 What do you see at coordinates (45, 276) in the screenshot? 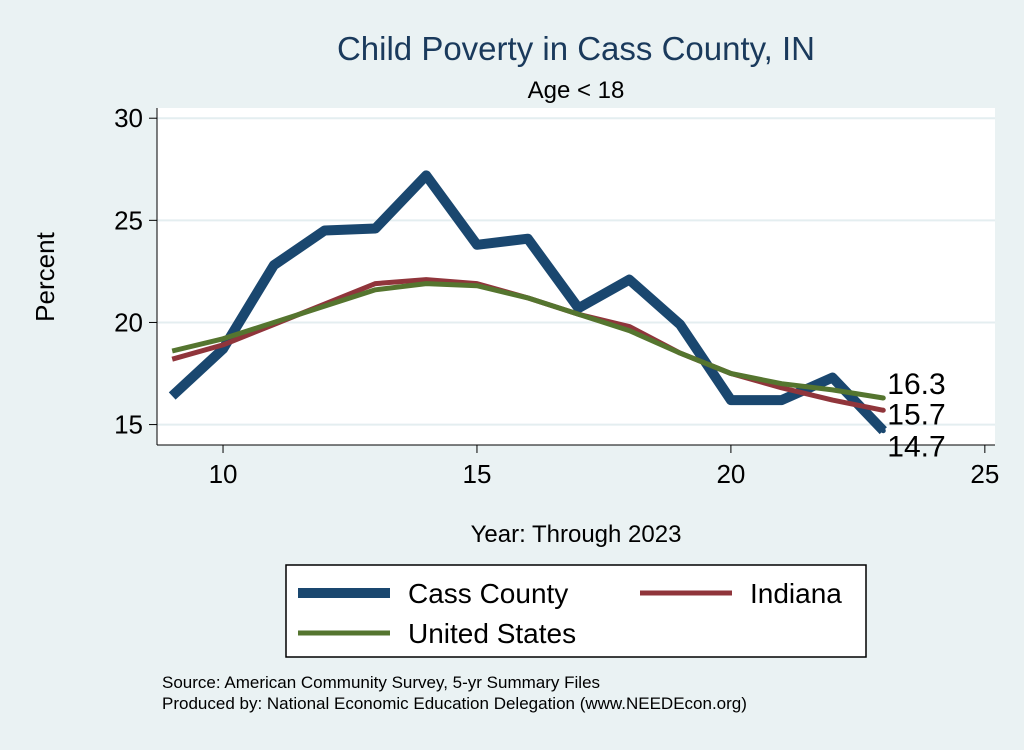
I see `y-axis-label: Percent` at bounding box center [45, 276].